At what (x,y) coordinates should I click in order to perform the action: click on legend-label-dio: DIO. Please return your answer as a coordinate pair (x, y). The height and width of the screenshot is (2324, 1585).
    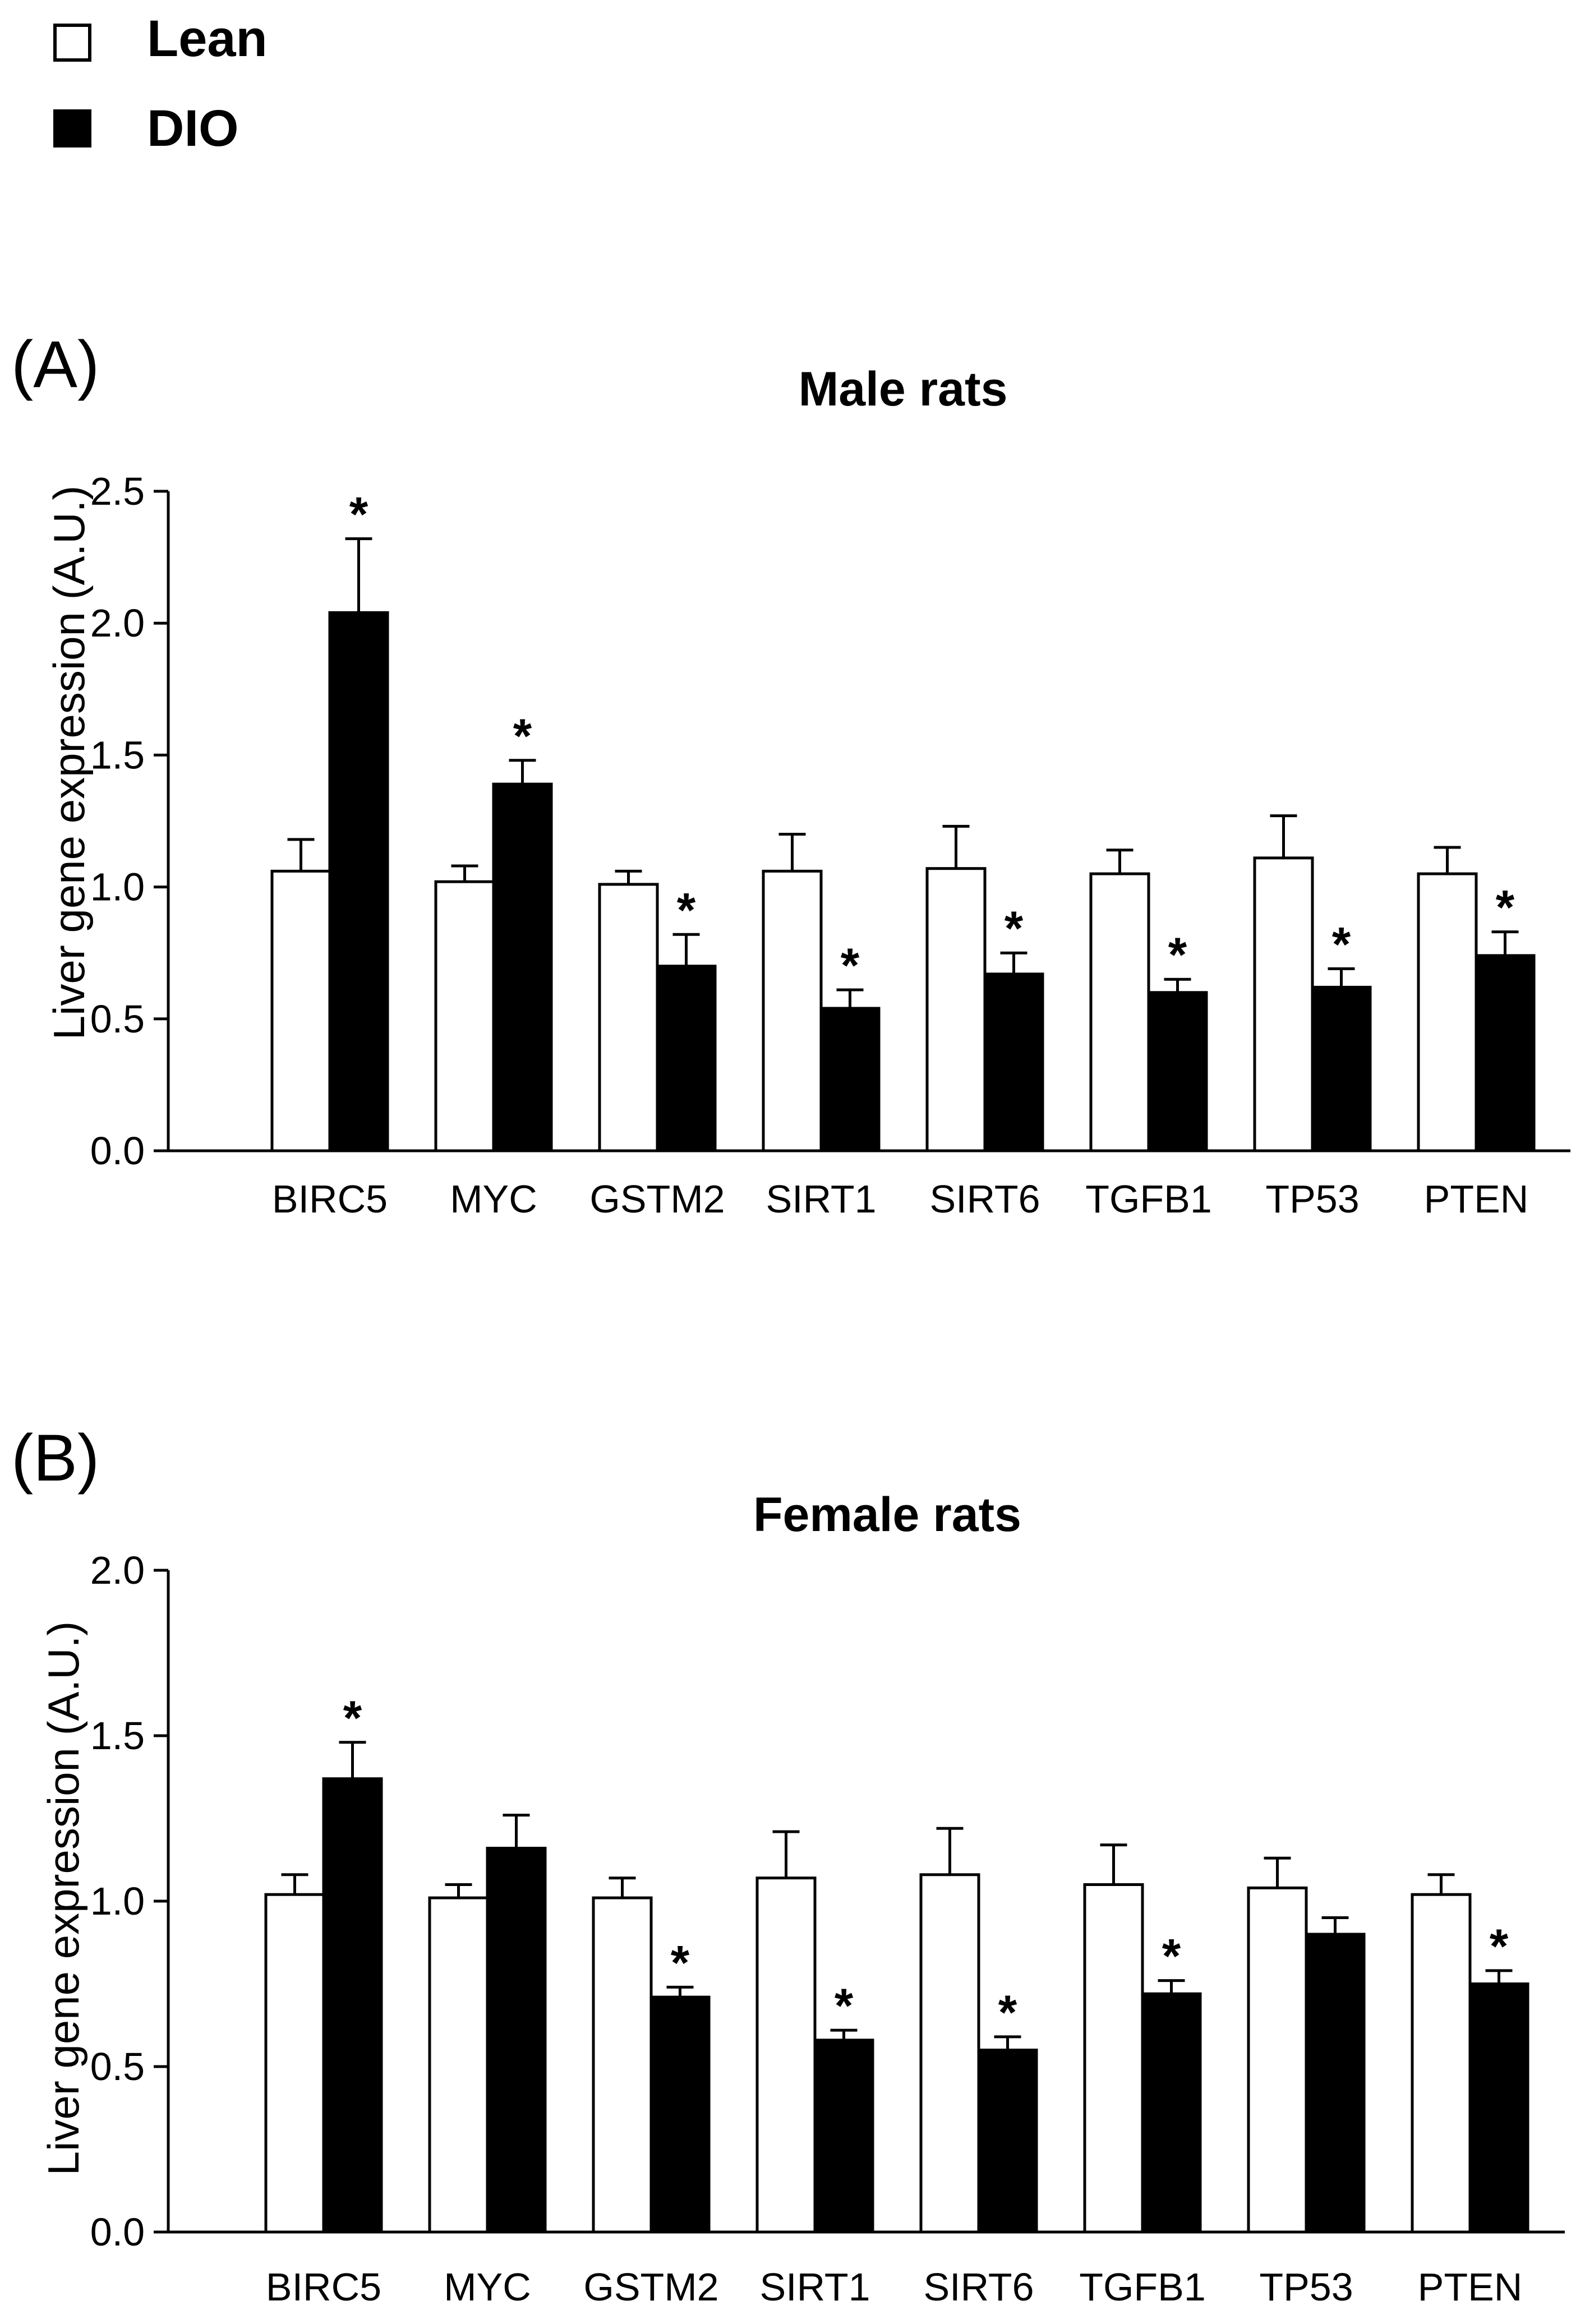
    Looking at the image, I should click on (193, 128).